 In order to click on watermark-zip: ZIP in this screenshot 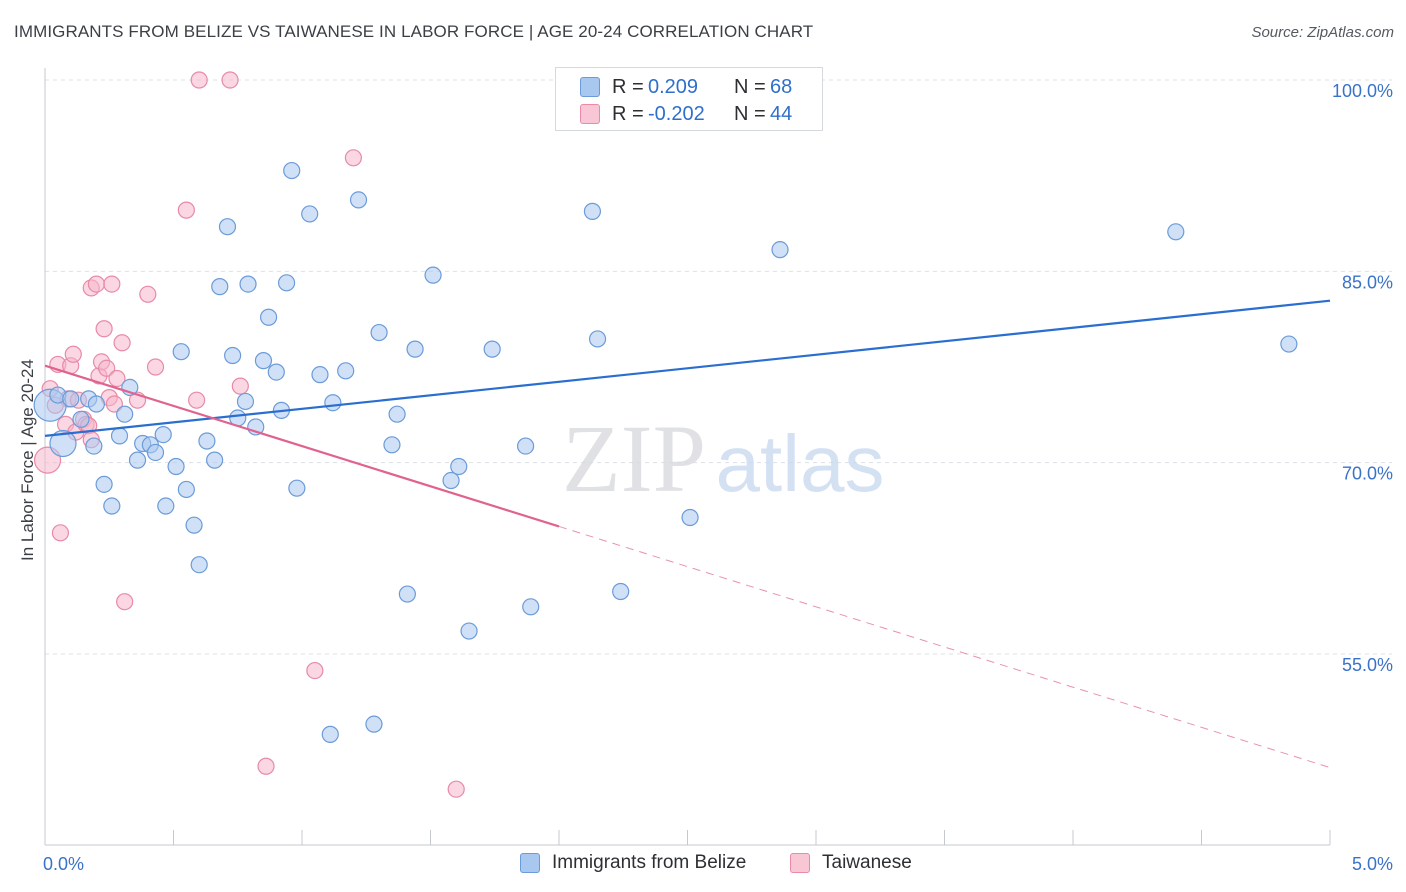, I will do `click(634, 458)`.